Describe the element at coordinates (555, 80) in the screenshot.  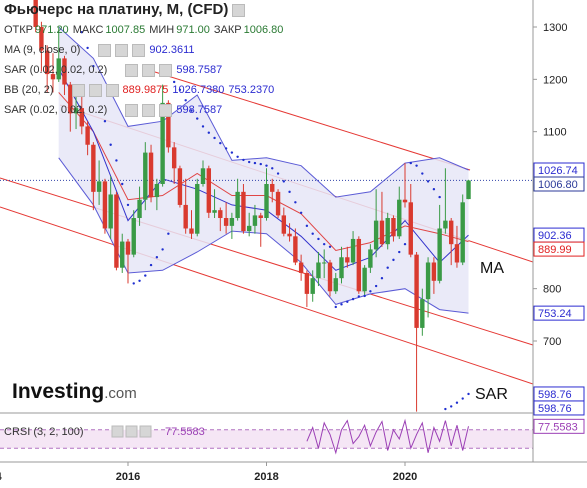
I see `y-tick-label: 1200` at that location.